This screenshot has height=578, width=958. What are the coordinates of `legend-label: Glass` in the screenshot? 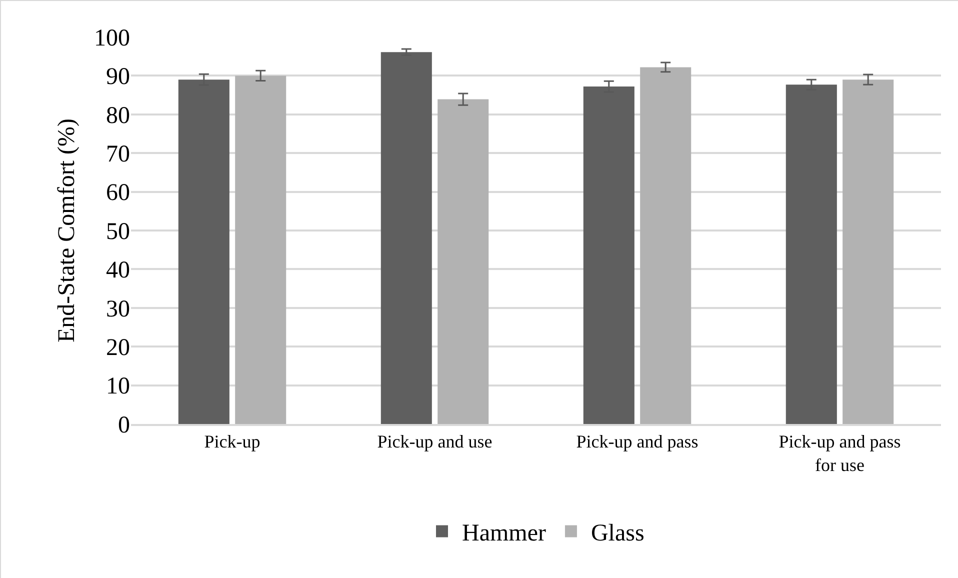 It's located at (617, 533).